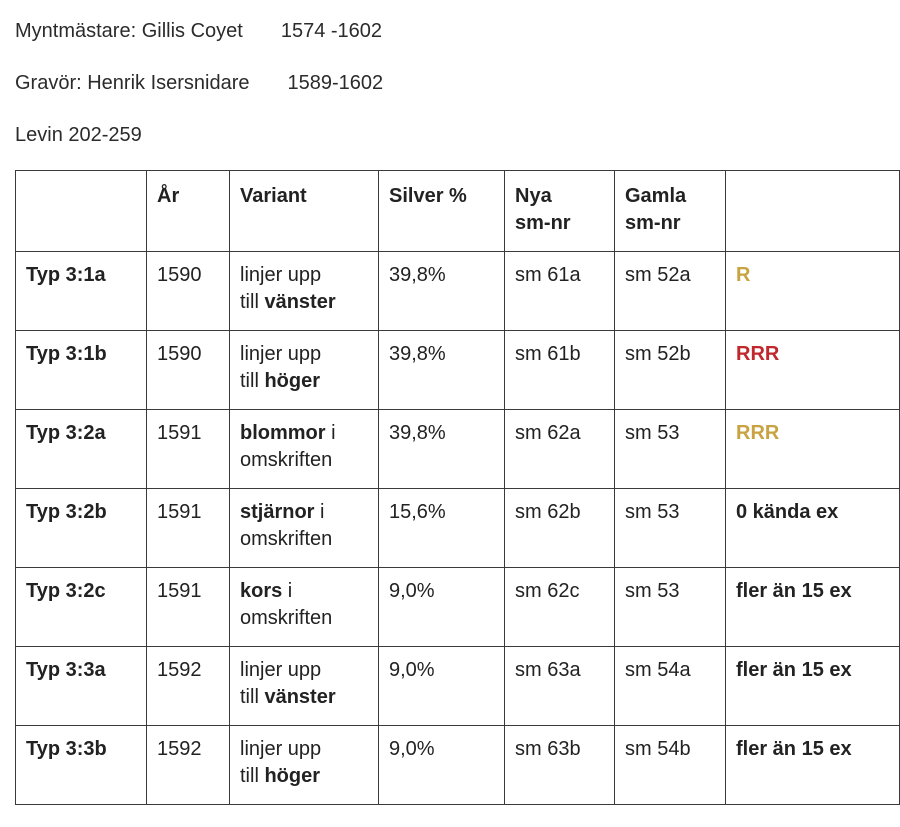  Describe the element at coordinates (81, 765) in the screenshot. I see `cell-type: Typ 3:3b` at that location.